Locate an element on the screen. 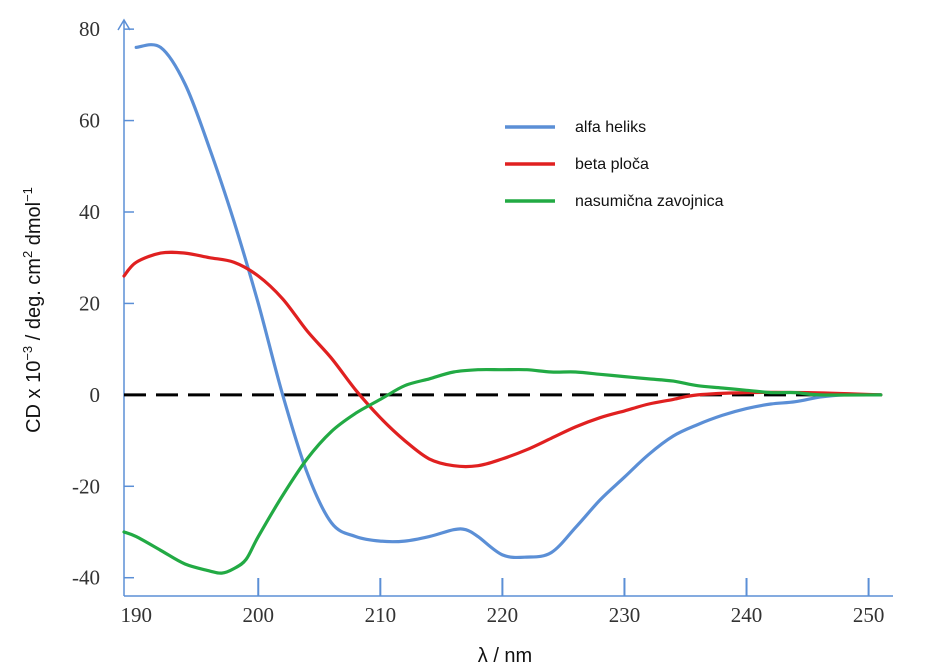 Image resolution: width=927 pixels, height=672 pixels. y-axis-title-tail: dmol is located at coordinates (34, 226).